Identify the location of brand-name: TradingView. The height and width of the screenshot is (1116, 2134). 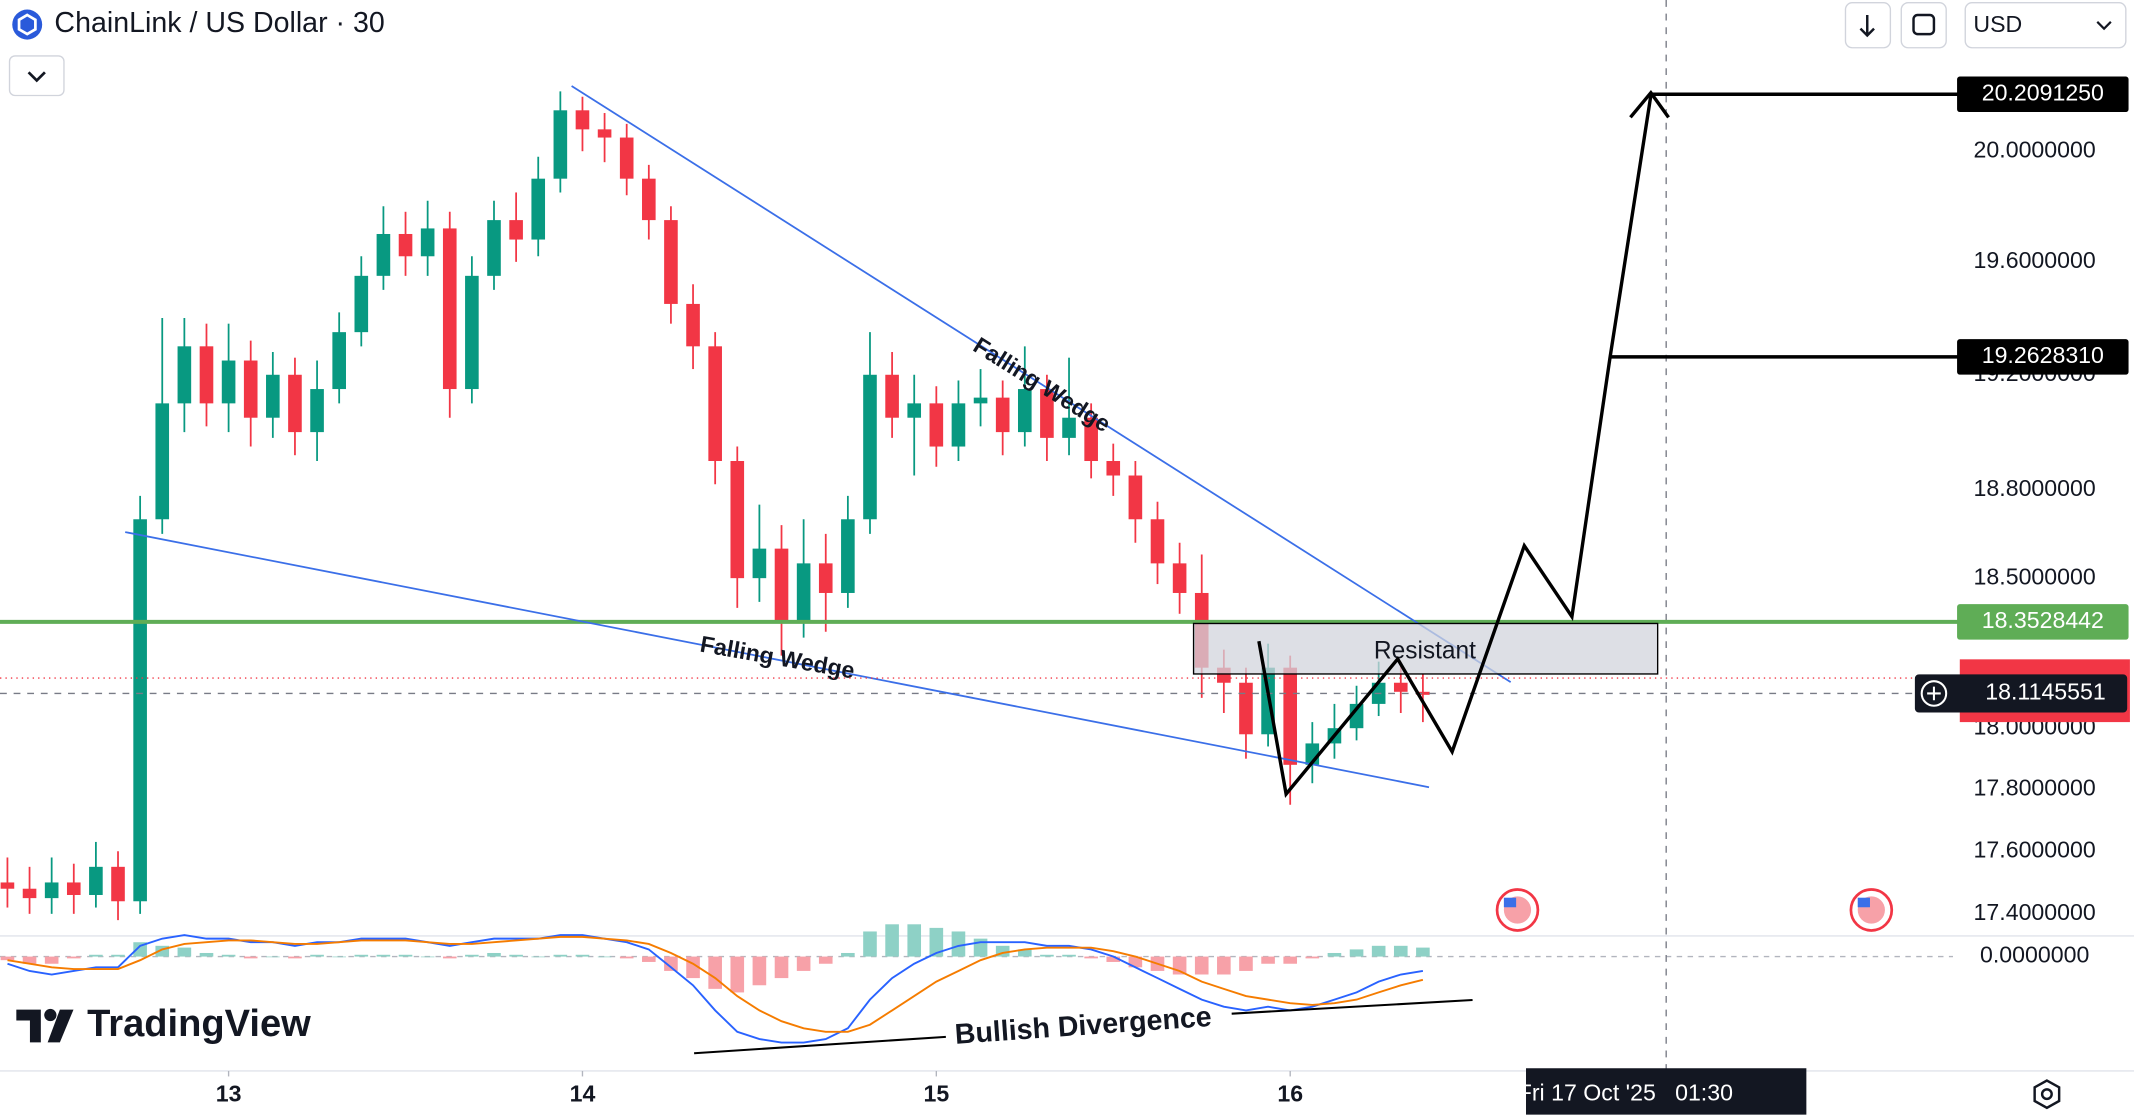
(199, 1023).